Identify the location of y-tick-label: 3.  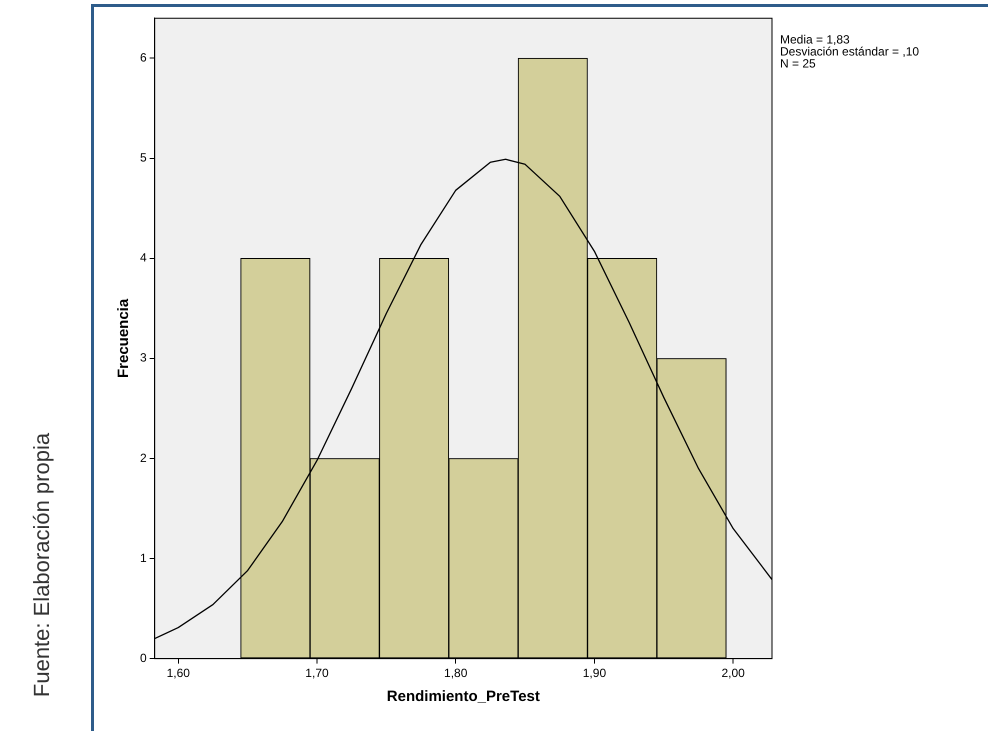
(143, 357).